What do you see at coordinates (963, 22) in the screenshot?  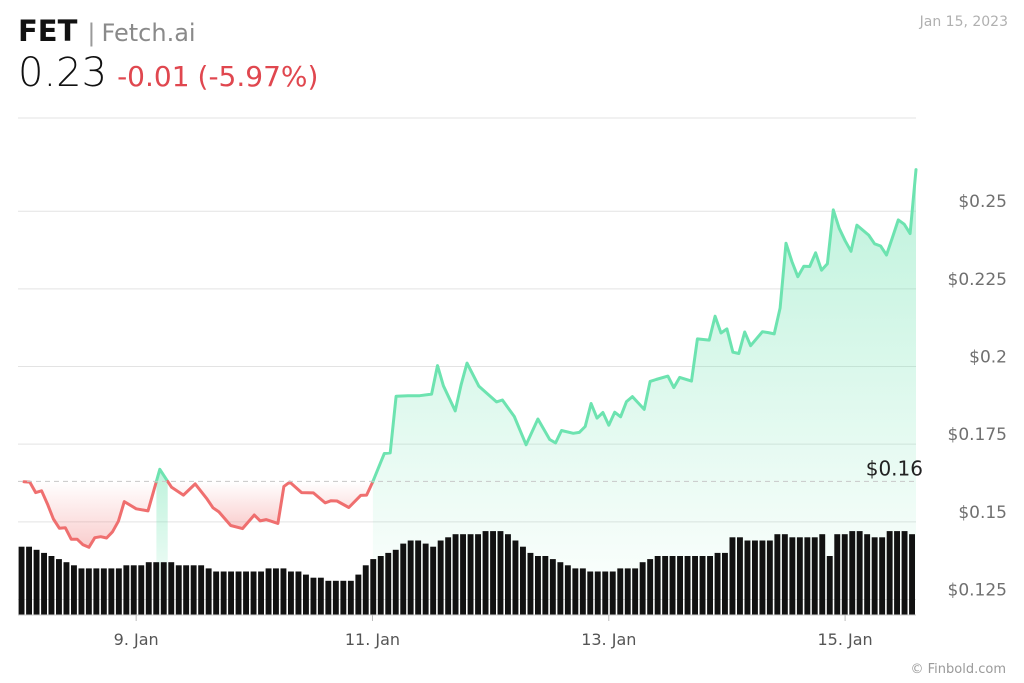 I see `chart-date: Jan 15, 2023` at bounding box center [963, 22].